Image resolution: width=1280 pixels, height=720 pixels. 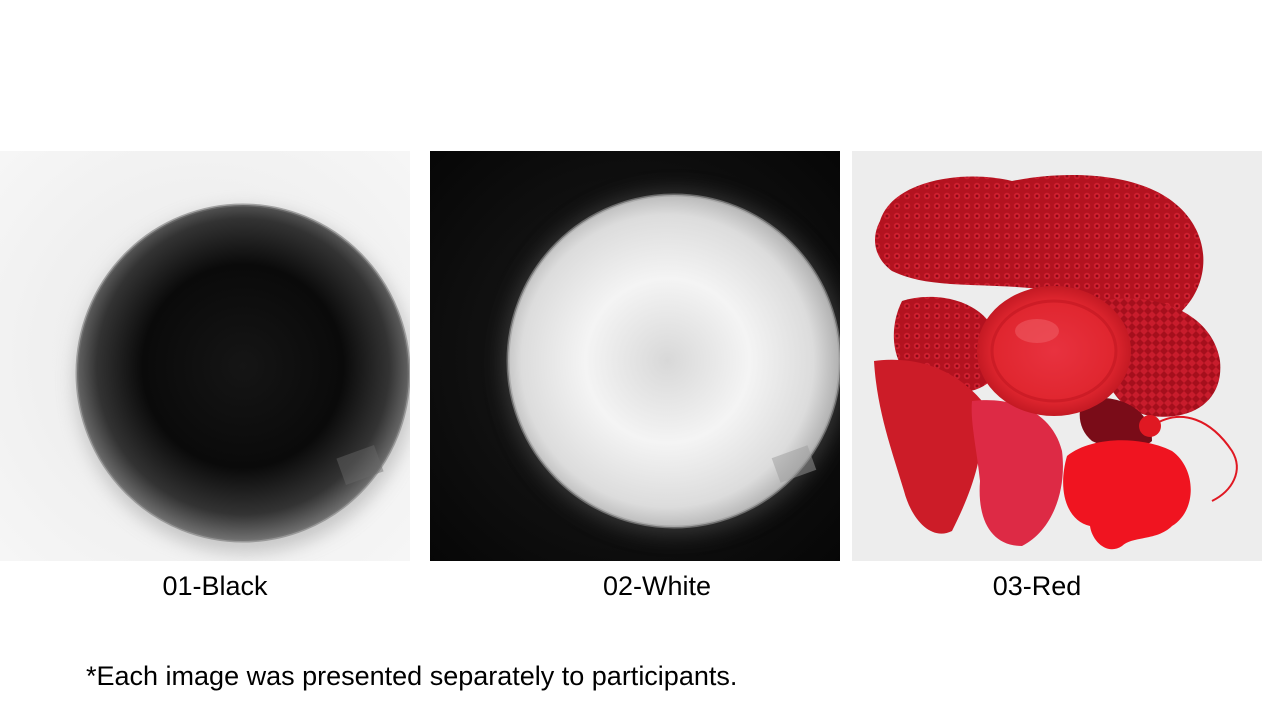 I want to click on caption-red: 03-Red, so click(x=1037, y=586).